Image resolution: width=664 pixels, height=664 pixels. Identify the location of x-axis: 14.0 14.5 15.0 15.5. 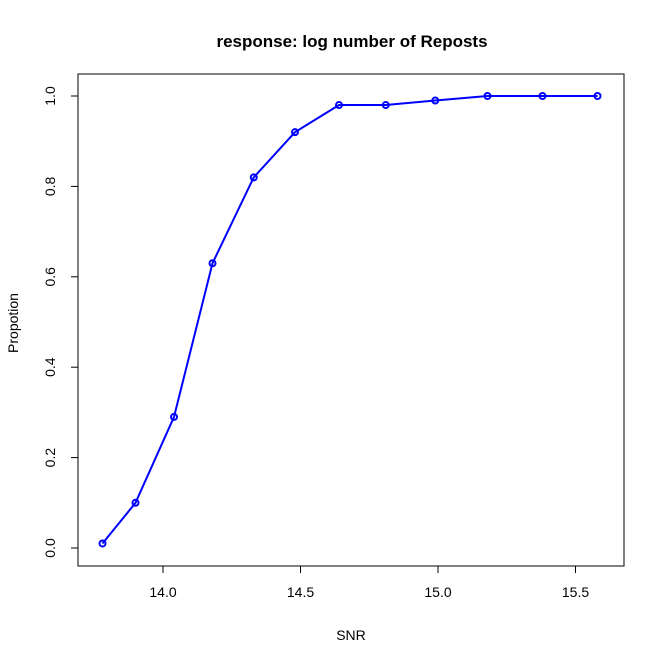
(369, 582).